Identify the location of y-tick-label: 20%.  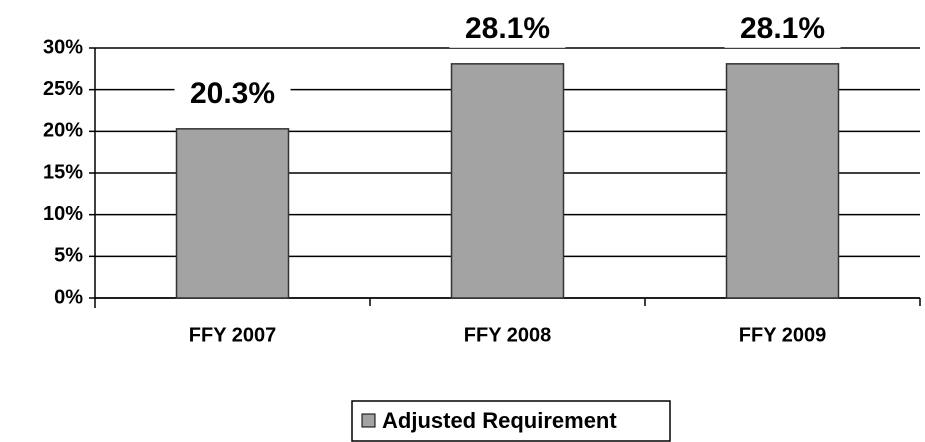
(63, 131).